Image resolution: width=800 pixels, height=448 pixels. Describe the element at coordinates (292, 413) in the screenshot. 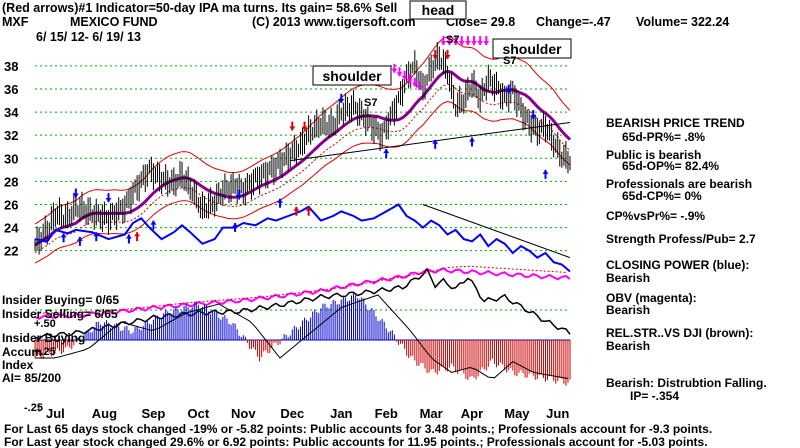

I see `month-label-Dec: Dec` at that location.